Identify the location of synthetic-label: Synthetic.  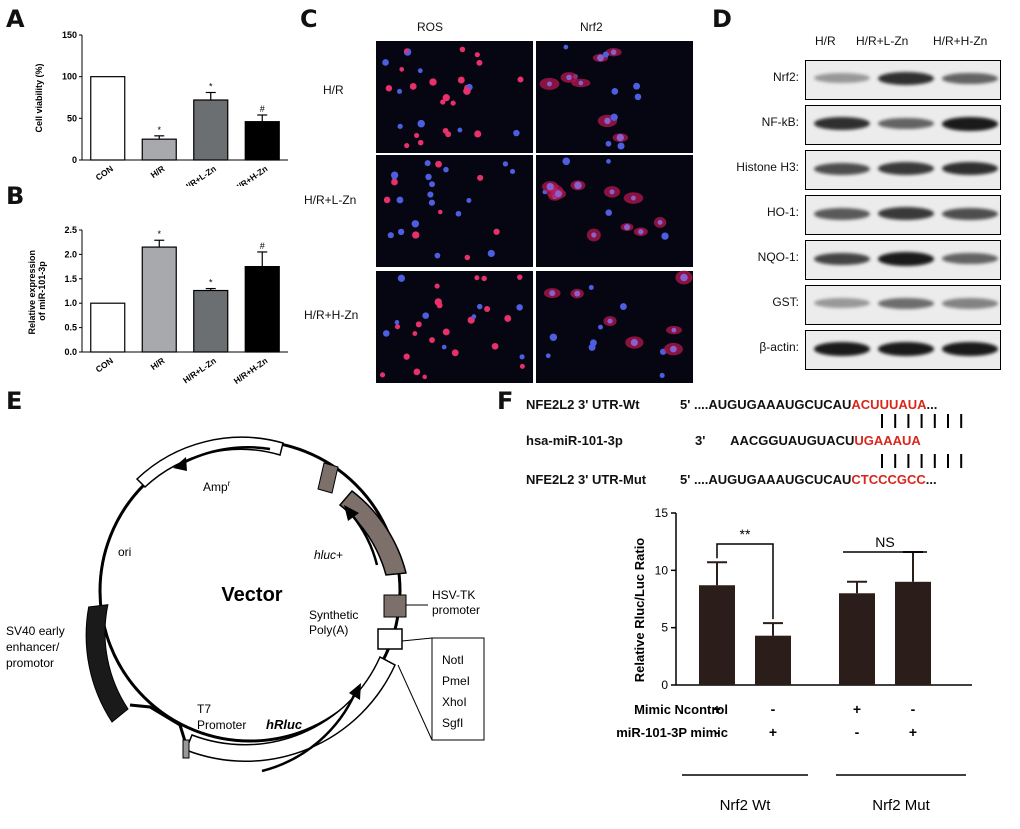
(333, 615).